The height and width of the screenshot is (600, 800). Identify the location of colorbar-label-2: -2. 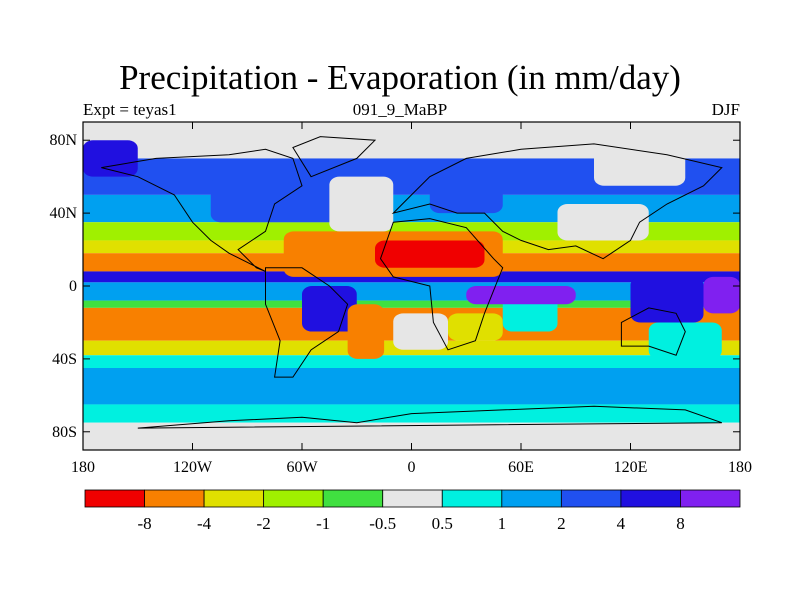
(264, 523).